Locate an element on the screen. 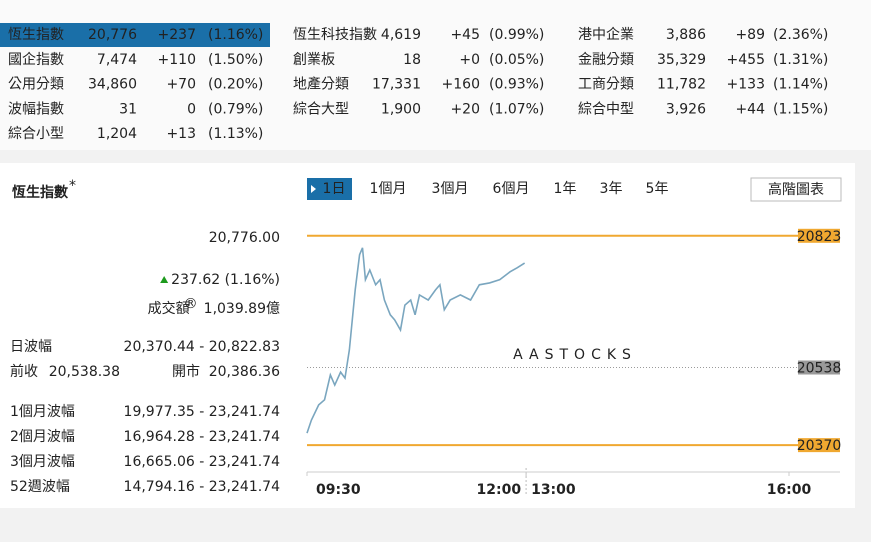 This screenshot has height=542, width=871. index-value: 11,782 is located at coordinates (681, 85).